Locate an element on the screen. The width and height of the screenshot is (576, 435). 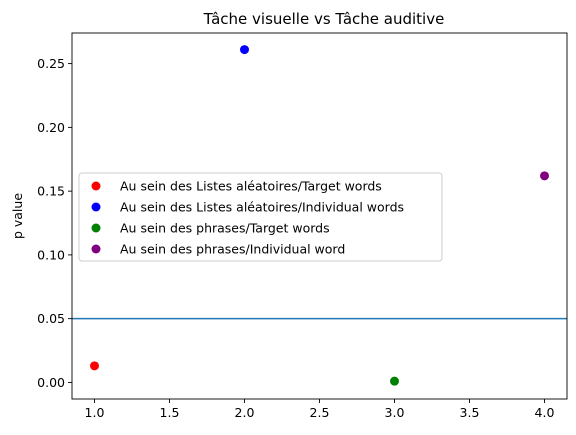
y-tick-label: 0.05 is located at coordinates (51, 318).